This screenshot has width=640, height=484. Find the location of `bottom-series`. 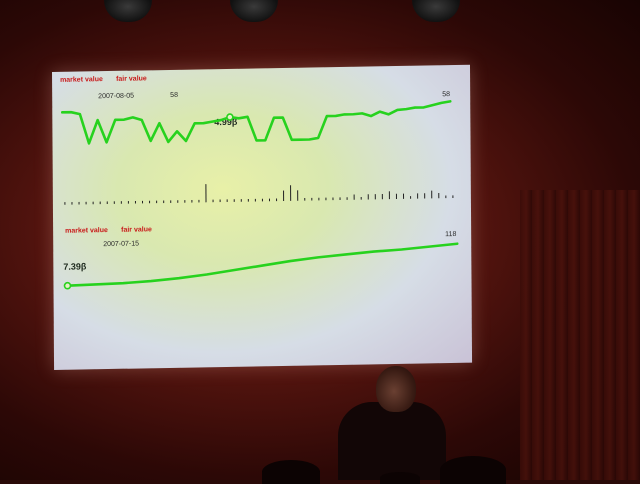

bottom-series is located at coordinates (261, 266).